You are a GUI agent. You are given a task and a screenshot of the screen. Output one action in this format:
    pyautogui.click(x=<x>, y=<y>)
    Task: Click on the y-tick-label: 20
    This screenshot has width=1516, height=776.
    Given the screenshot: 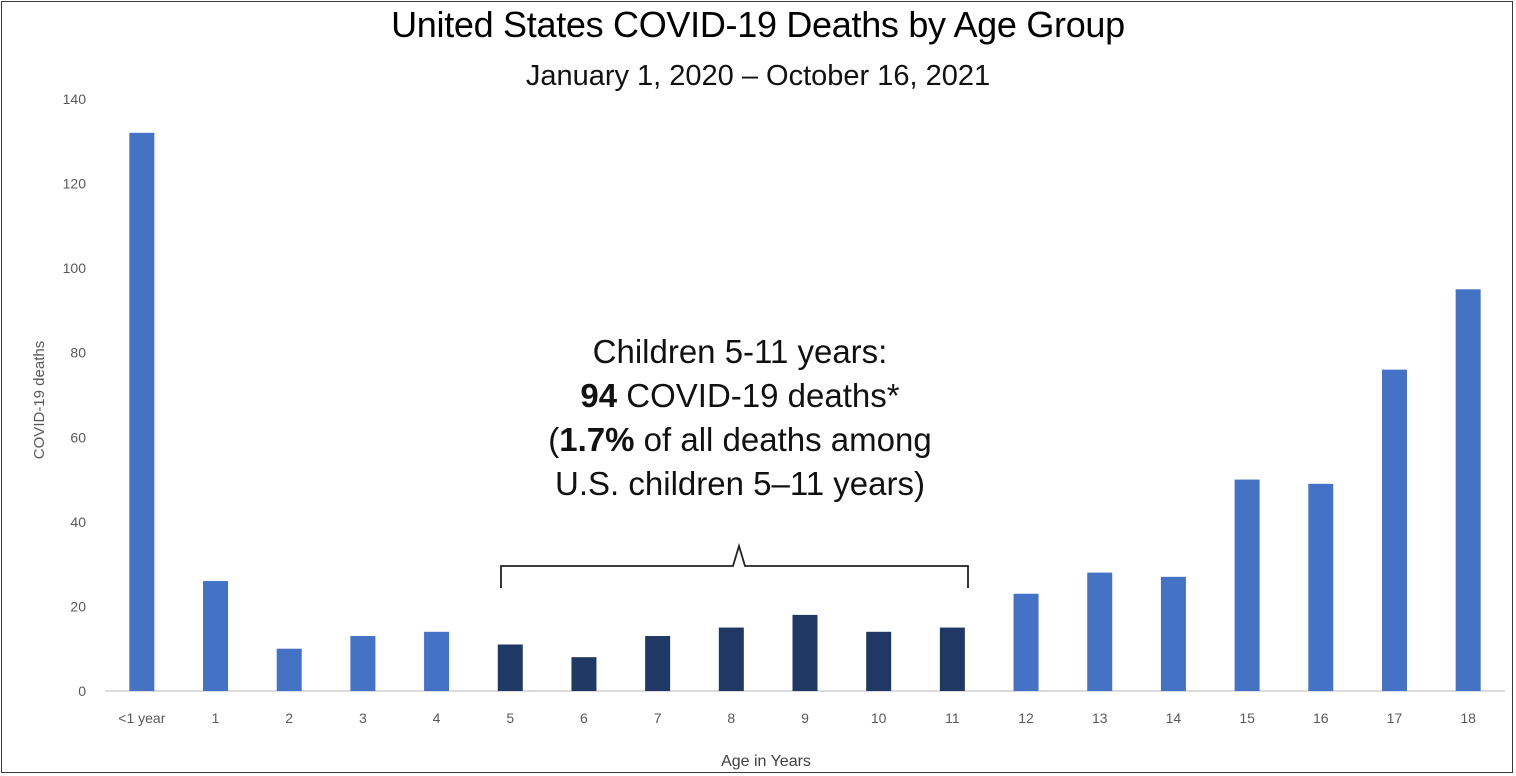 What is the action you would take?
    pyautogui.click(x=78, y=606)
    